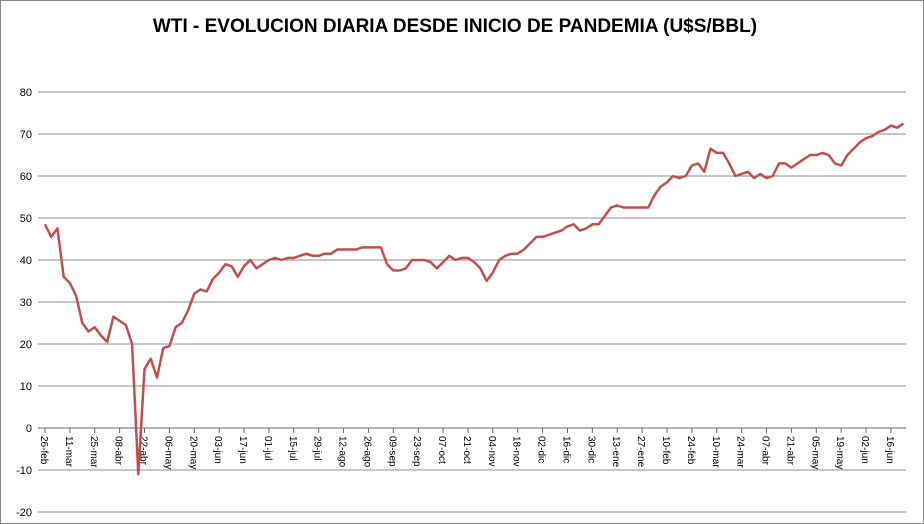  Describe the element at coordinates (665, 450) in the screenshot. I see `x-tick-label: 10-feb` at that location.